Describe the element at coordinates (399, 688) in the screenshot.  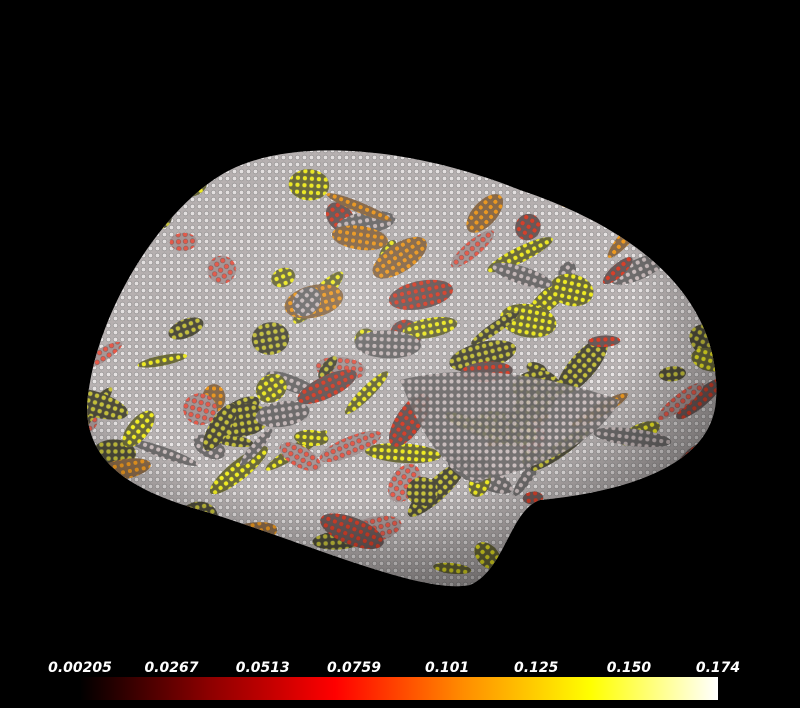
I see `colorbar` at that location.